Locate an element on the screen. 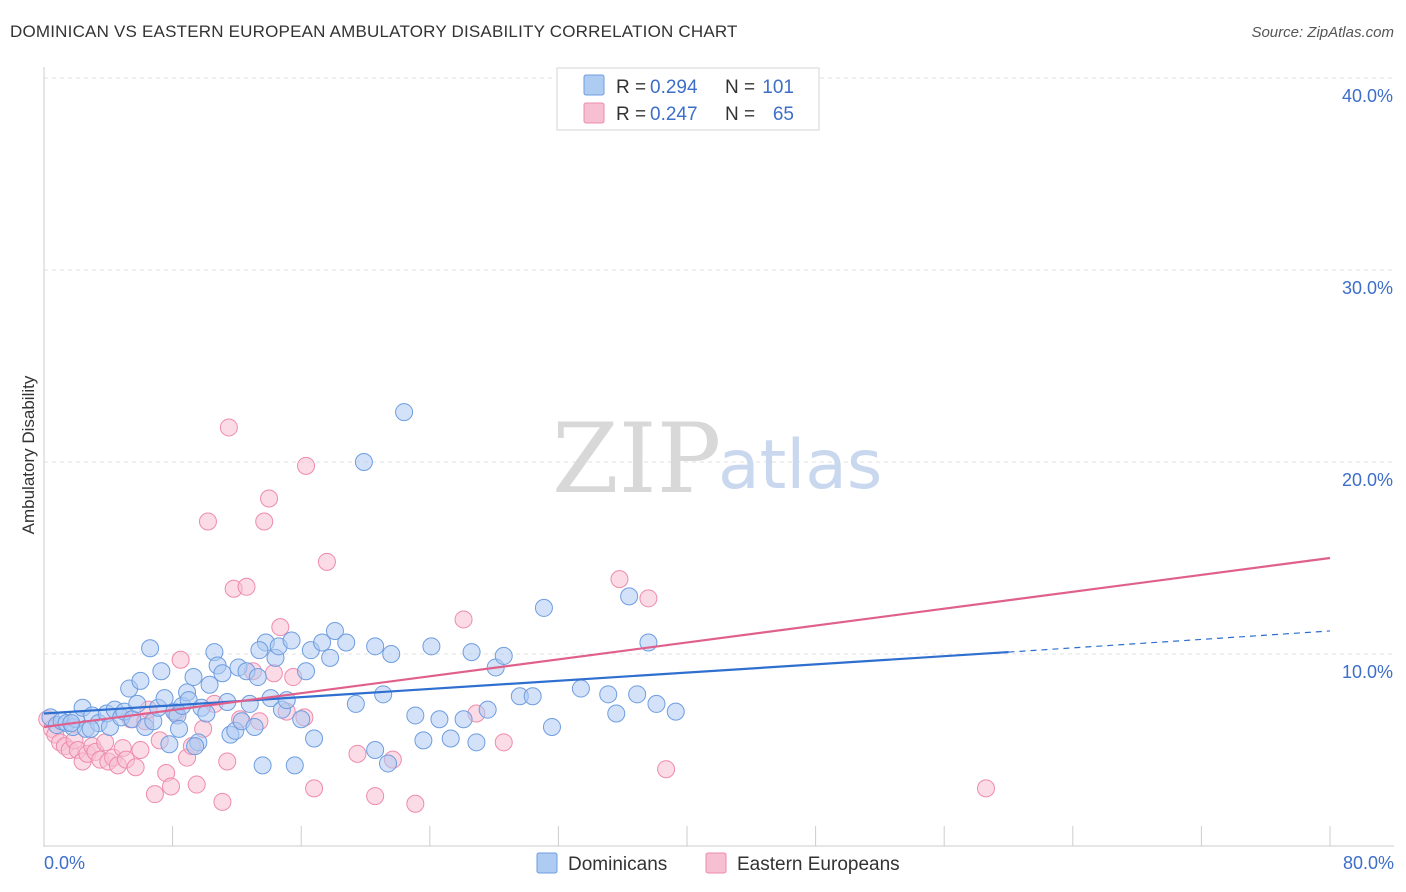 The height and width of the screenshot is (892, 1406). bottom-legend-dominicans: Dominicans is located at coordinates (617, 864).